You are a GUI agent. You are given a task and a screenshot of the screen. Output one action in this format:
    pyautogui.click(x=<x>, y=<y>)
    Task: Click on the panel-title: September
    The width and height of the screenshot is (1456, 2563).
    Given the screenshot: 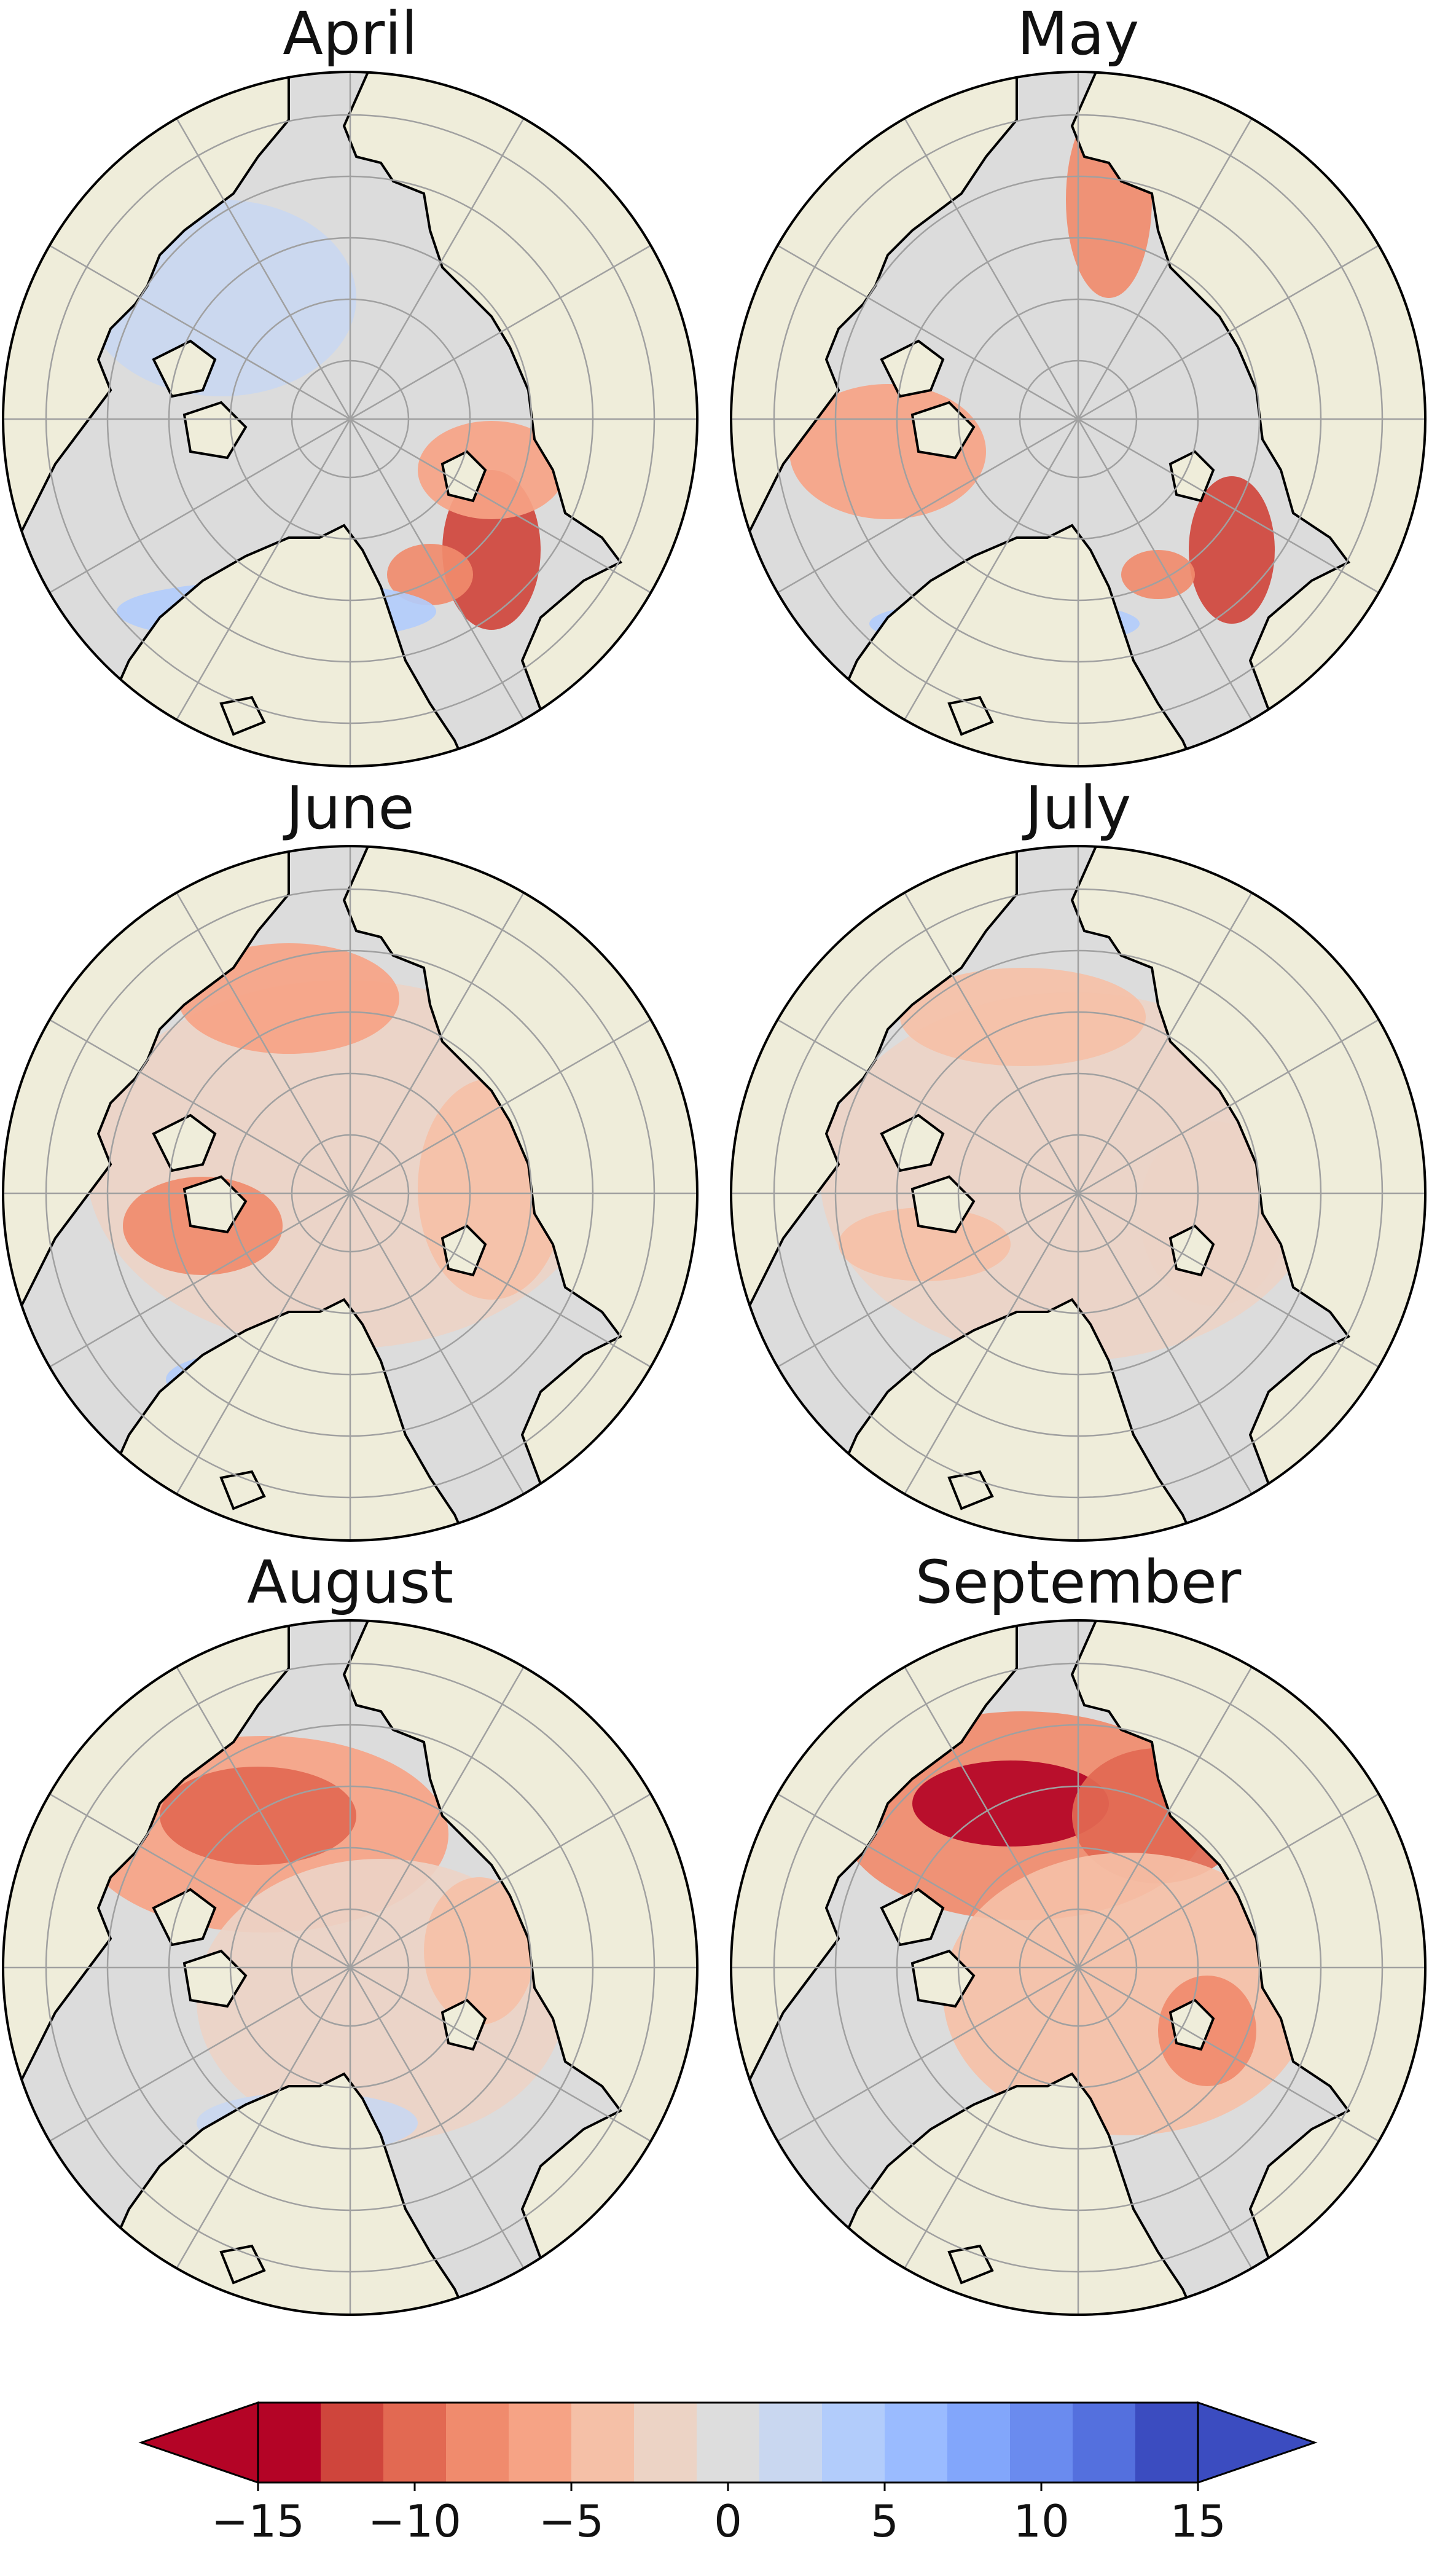 What is the action you would take?
    pyautogui.click(x=1078, y=1583)
    